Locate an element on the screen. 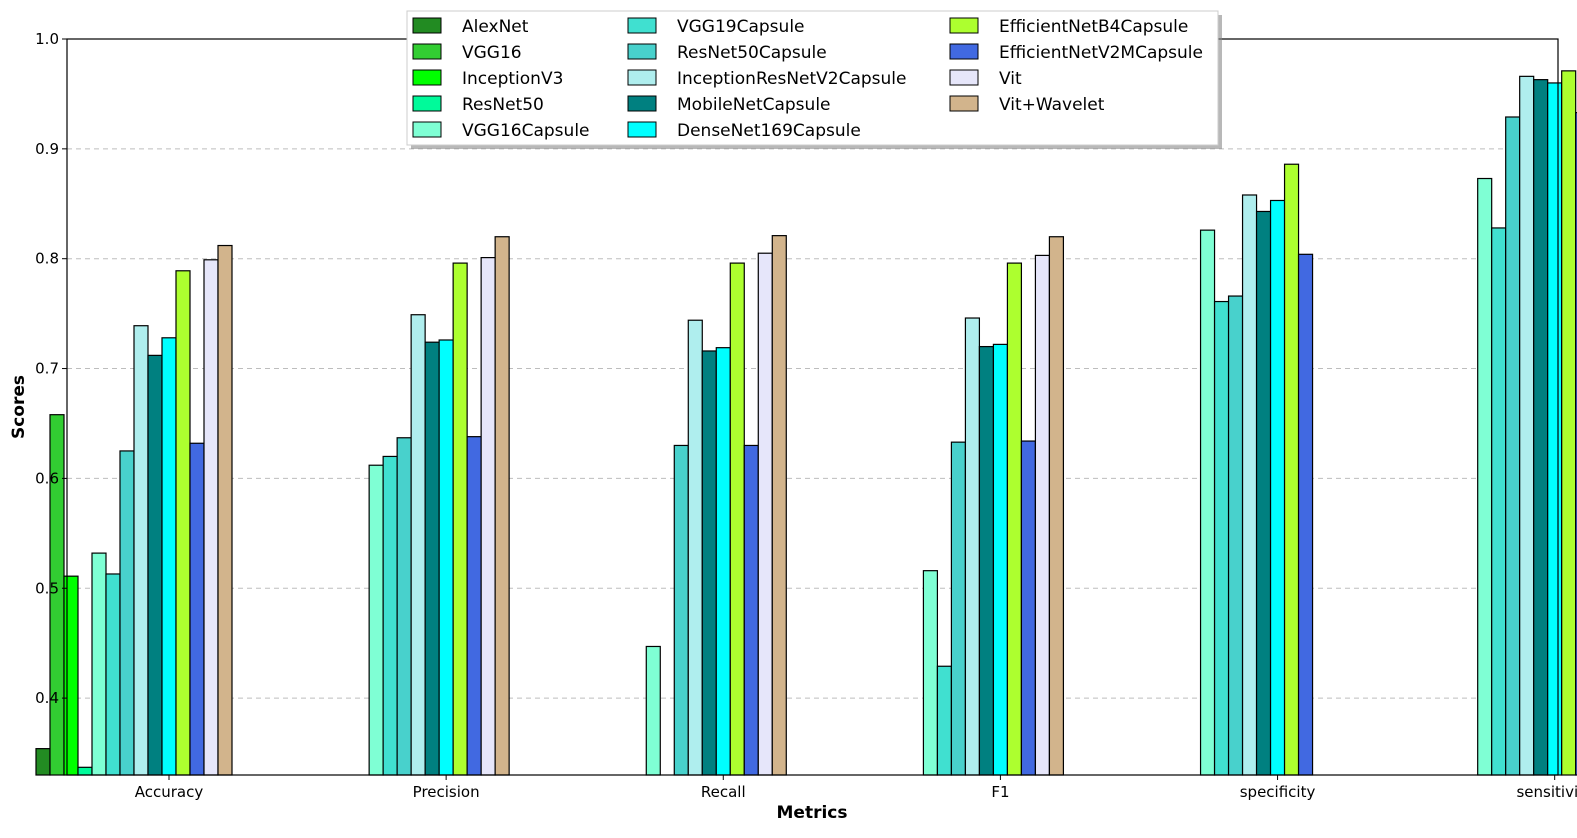 This screenshot has width=1577, height=838. legend-box is located at coordinates (812, 78).